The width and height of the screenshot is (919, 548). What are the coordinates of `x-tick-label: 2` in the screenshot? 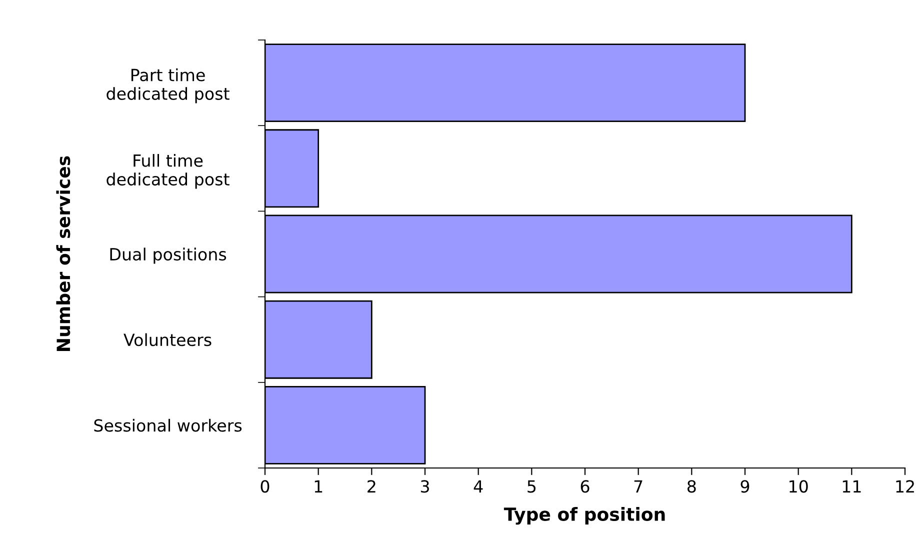 It's located at (372, 486).